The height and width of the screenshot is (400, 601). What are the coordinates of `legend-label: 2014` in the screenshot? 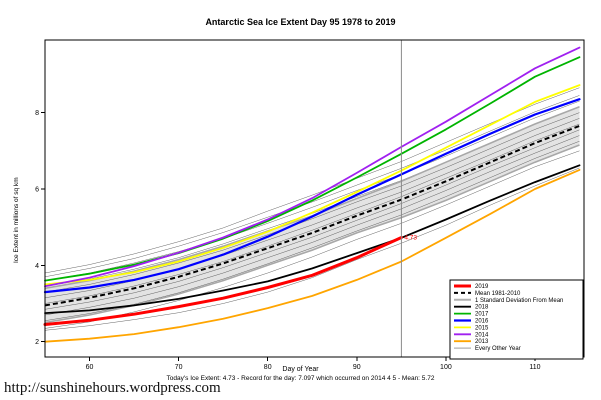 It's located at (482, 335).